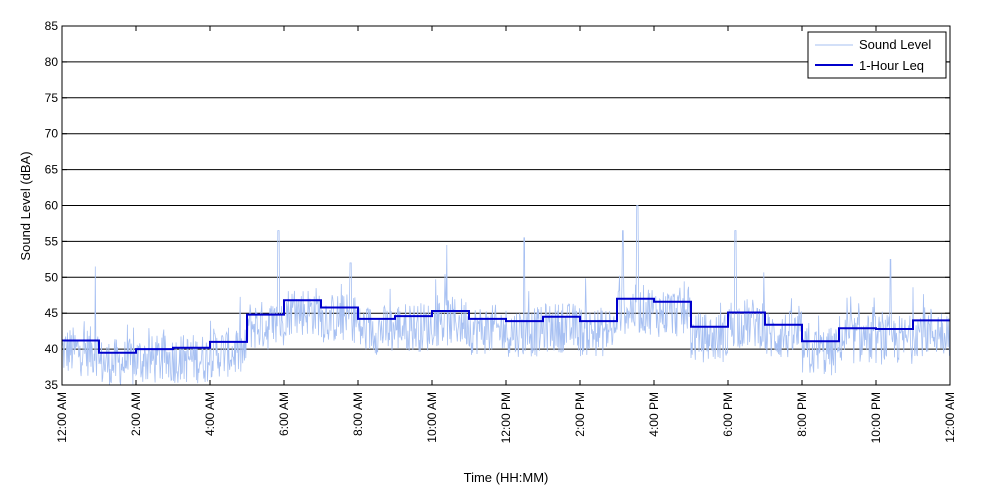 Image resolution: width=1000 pixels, height=500 pixels. I want to click on x-tick-label-10: 8:00 PM, so click(802, 414).